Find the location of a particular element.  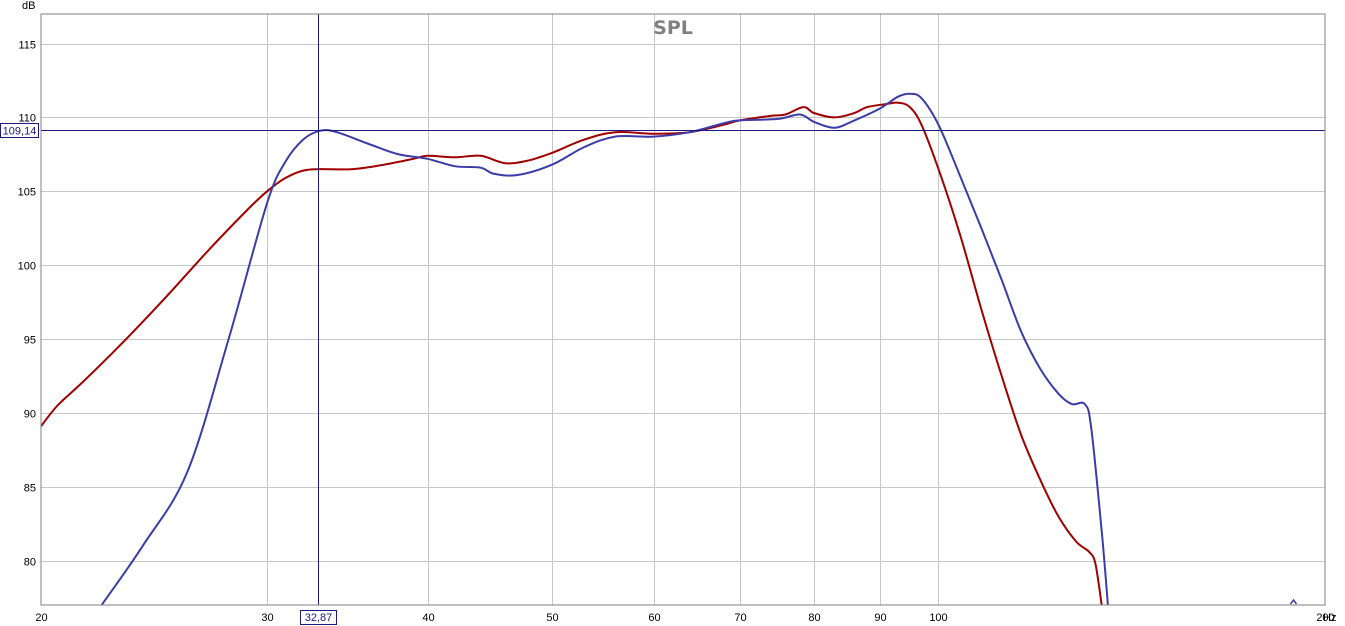

x-tick-label: 50 is located at coordinates (552, 618).